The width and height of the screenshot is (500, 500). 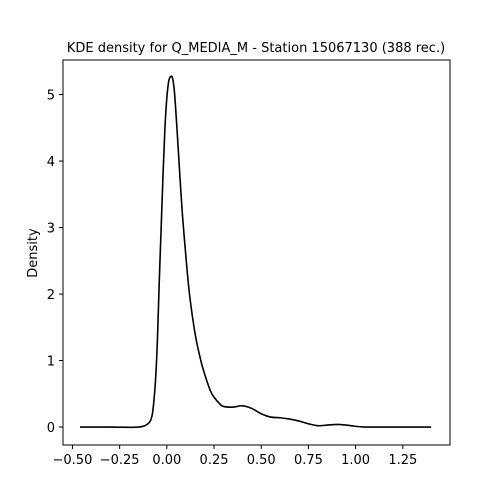 What do you see at coordinates (355, 460) in the screenshot?
I see `x-tick-label: 1.00` at bounding box center [355, 460].